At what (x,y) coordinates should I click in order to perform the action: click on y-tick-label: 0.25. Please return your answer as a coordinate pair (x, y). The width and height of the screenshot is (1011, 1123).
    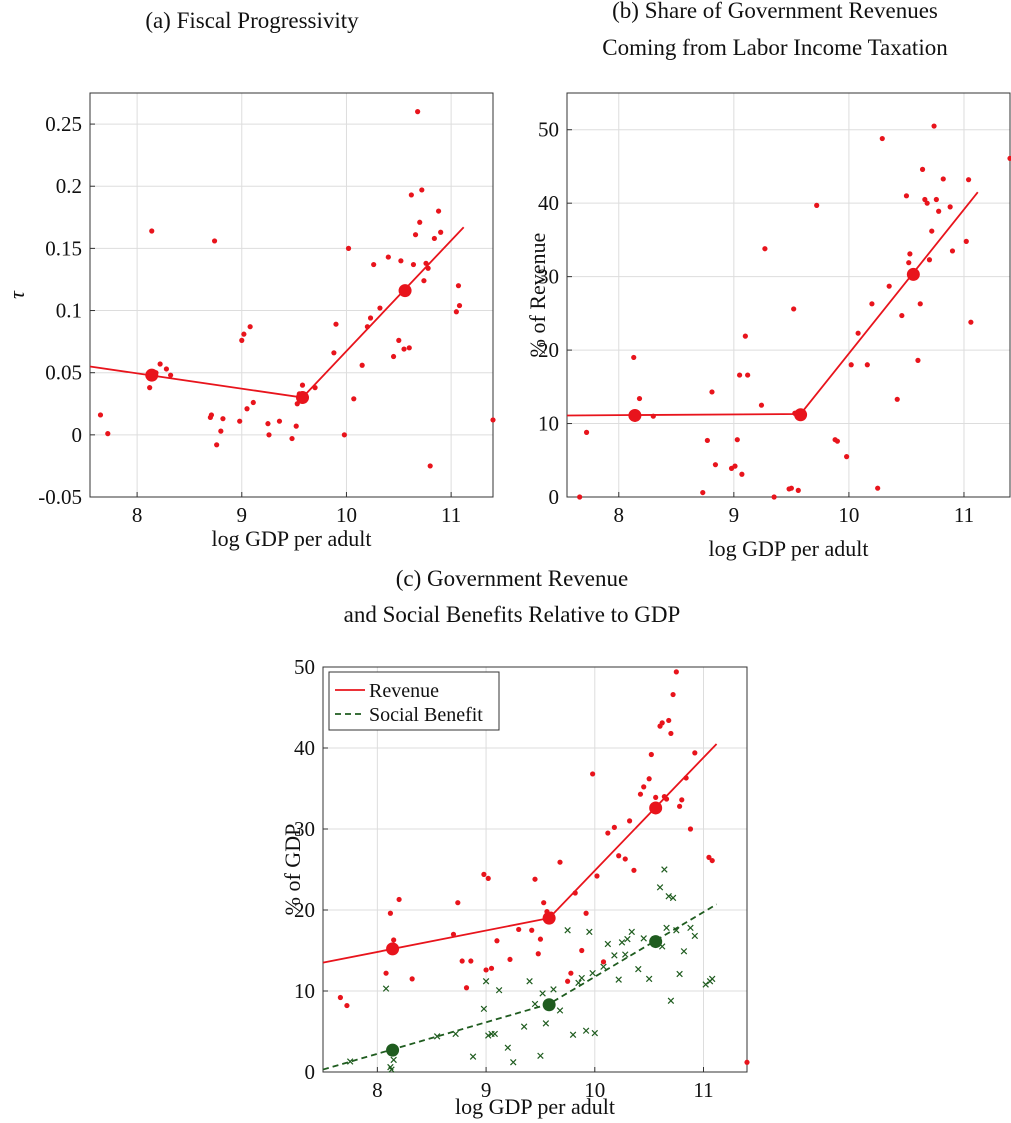
    Looking at the image, I should click on (63, 124).